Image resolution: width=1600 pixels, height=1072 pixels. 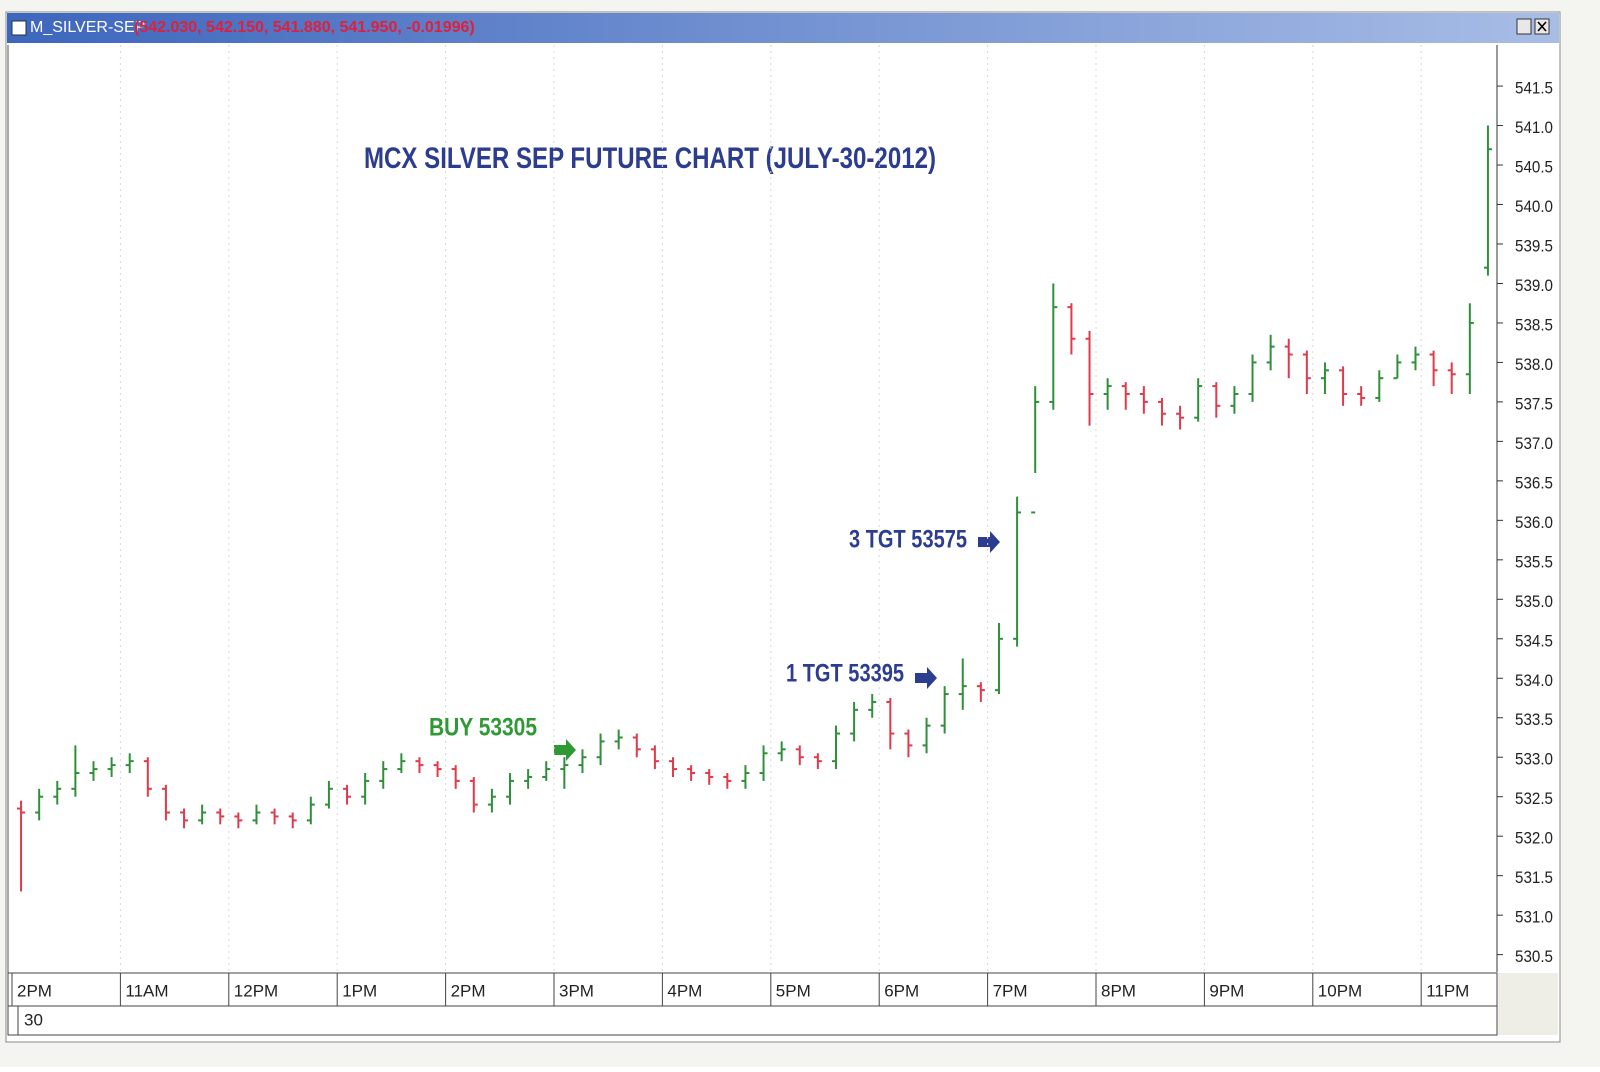 What do you see at coordinates (1534, 482) in the screenshot?
I see `y-tick-label: 536.5` at bounding box center [1534, 482].